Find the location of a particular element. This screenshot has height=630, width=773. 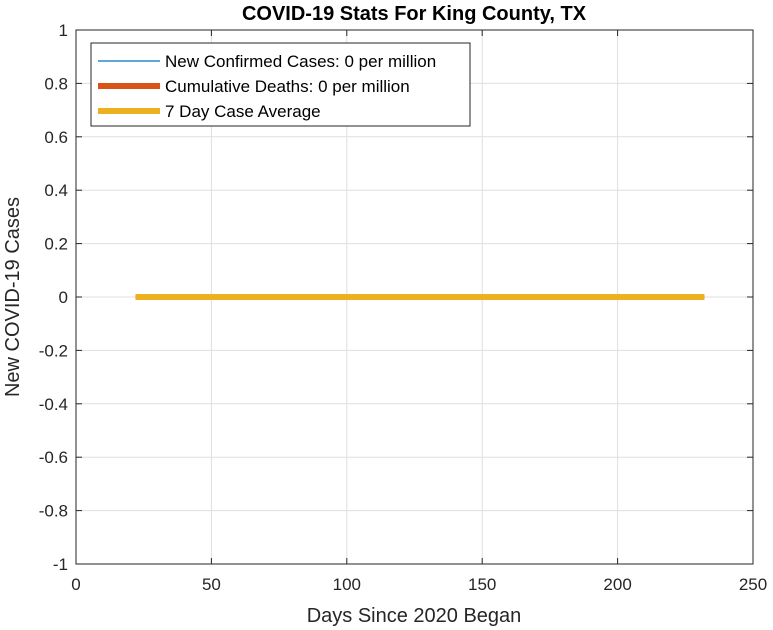

x-tick-label: 0 is located at coordinates (75, 584).